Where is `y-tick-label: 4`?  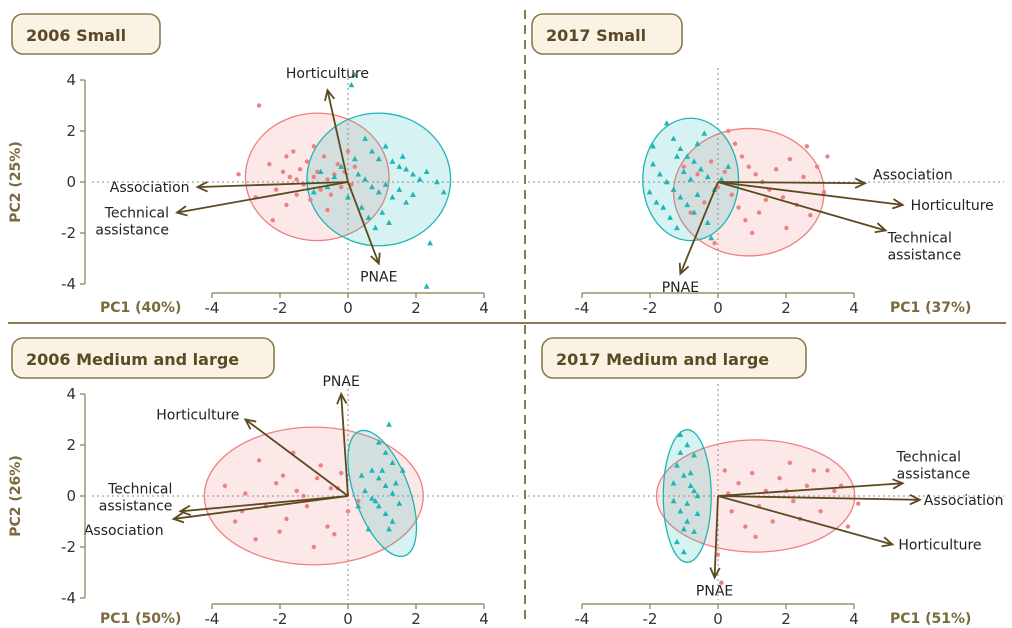
y-tick-label: 4 is located at coordinates (71, 394).